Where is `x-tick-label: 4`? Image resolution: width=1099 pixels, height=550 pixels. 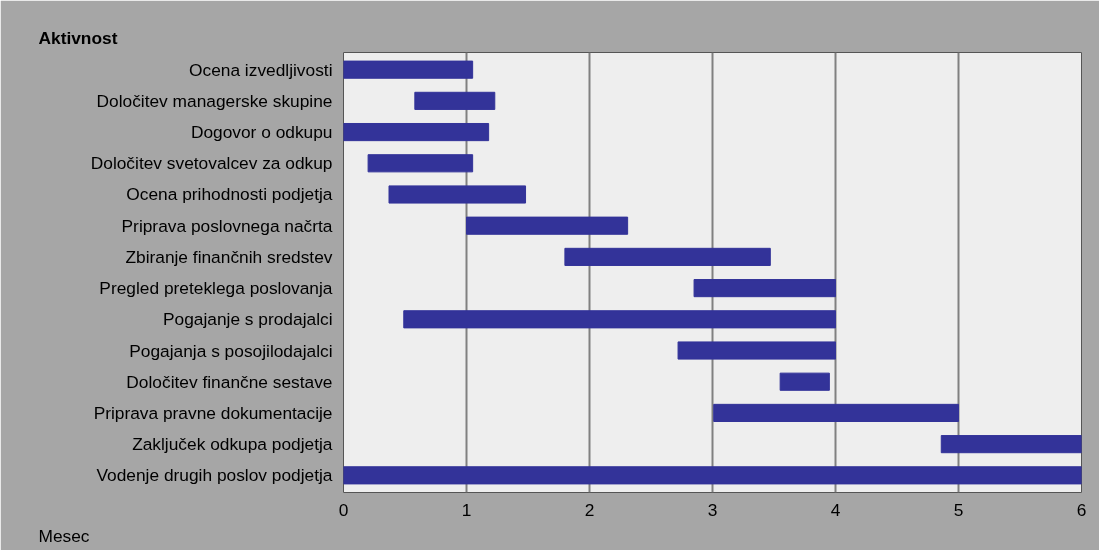
x-tick-label: 4 is located at coordinates (835, 509).